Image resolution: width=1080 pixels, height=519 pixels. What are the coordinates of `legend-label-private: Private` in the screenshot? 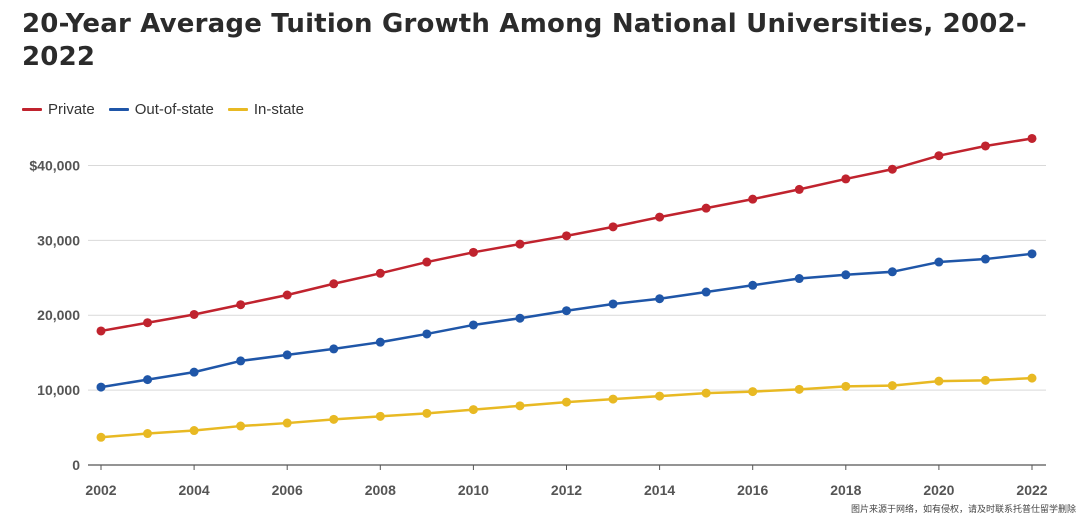 It's located at (71, 109).